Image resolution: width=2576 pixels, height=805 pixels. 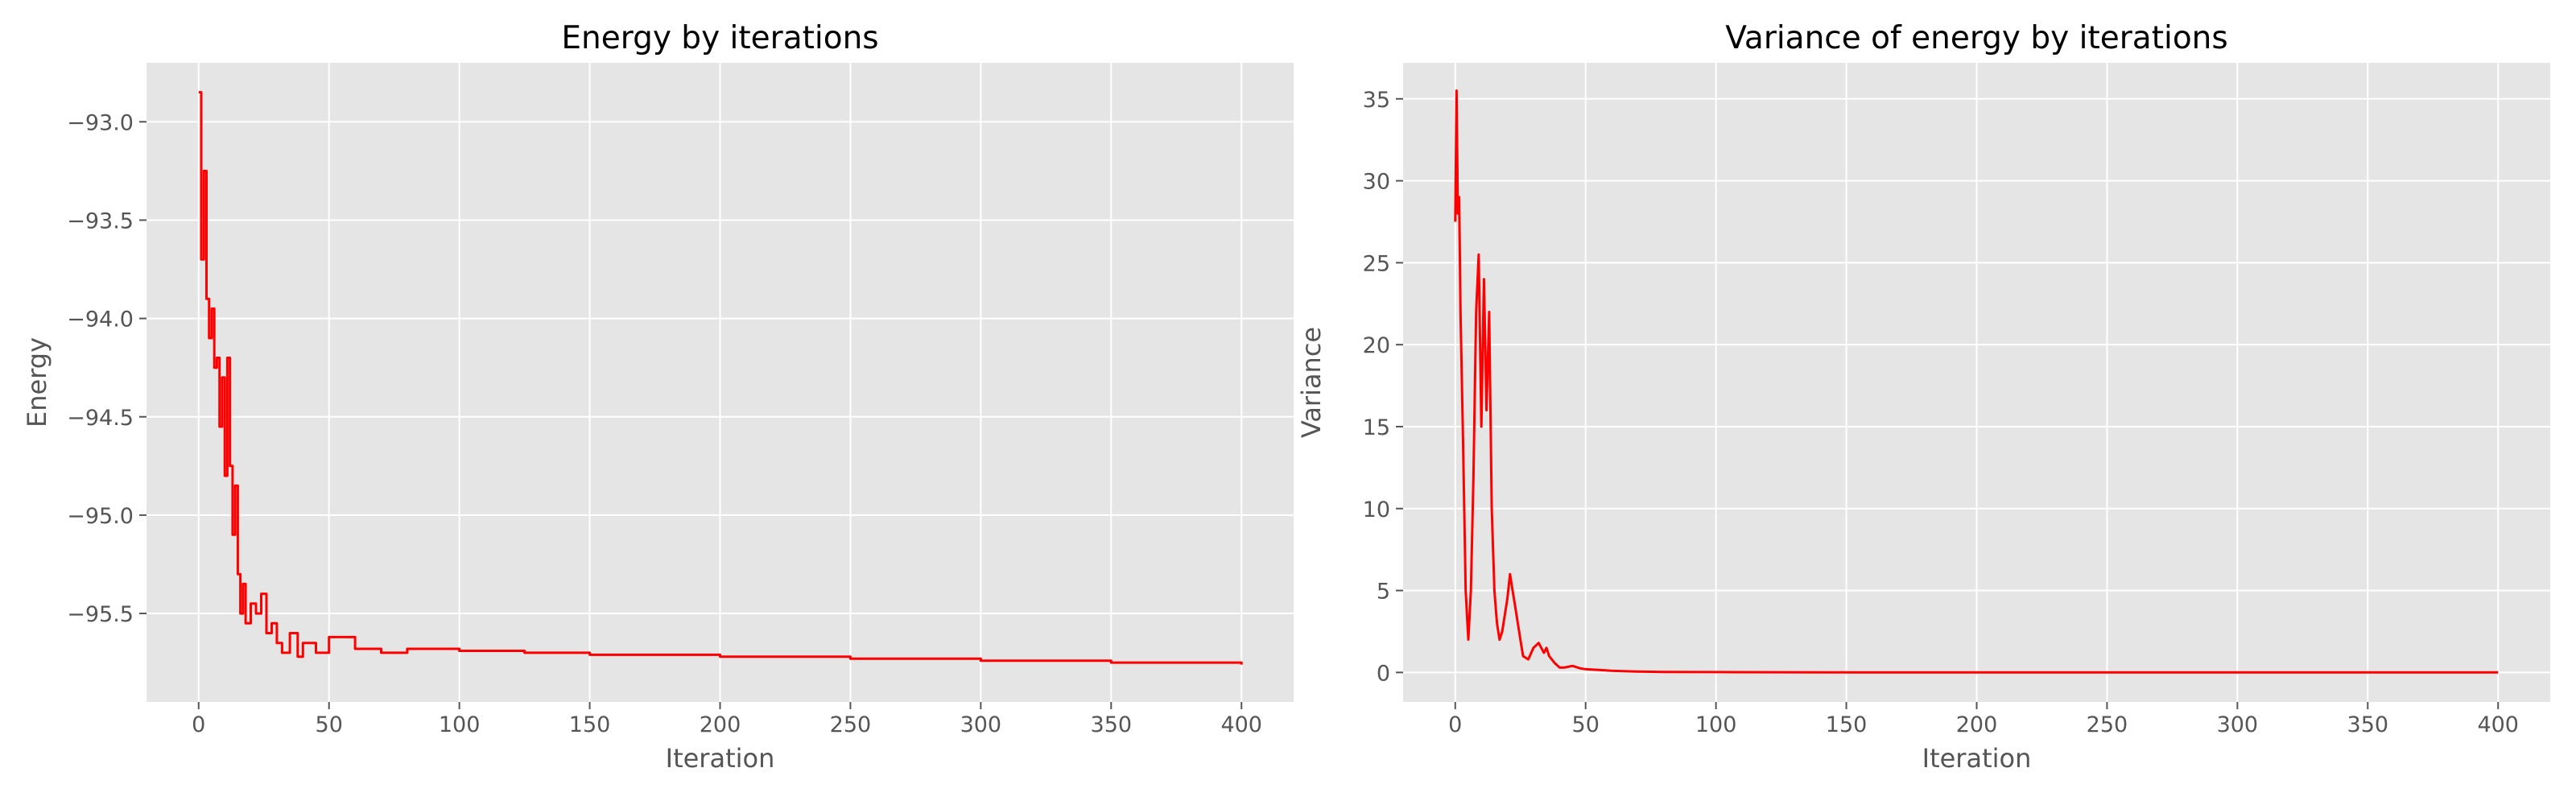 I want to click on variance-y-tick-label: 15, so click(x=1376, y=427).